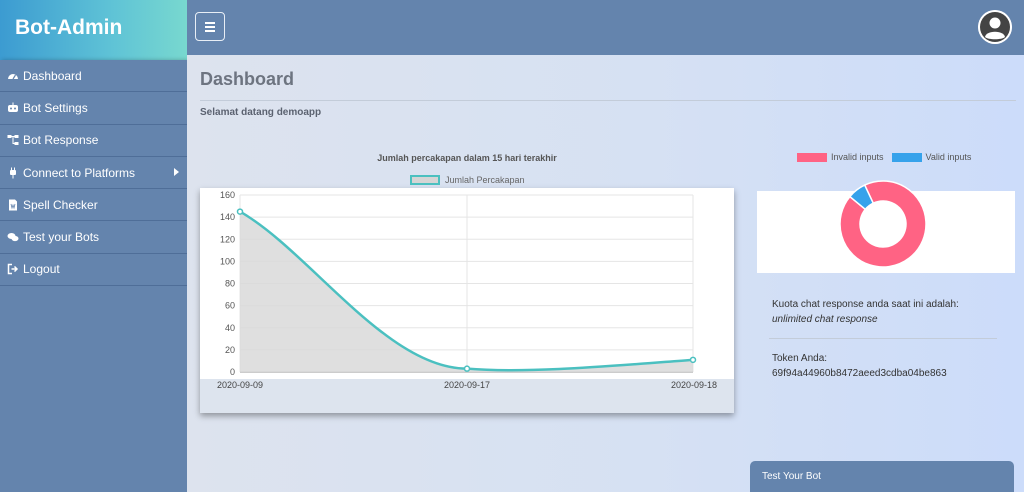 The width and height of the screenshot is (1024, 492). I want to click on user-icon, so click(995, 27).